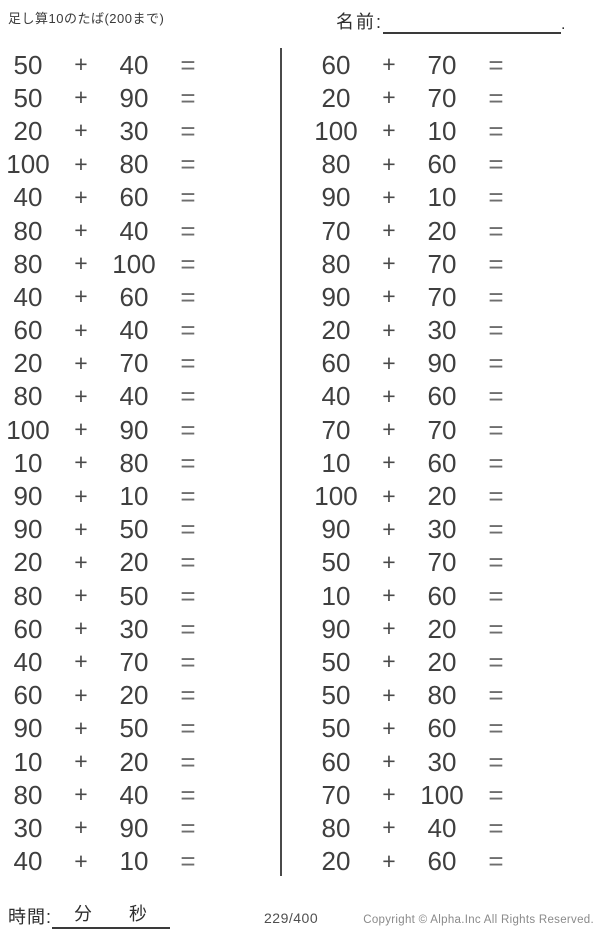 This screenshot has width=600, height=935. I want to click on problem-row: 80 + 60 =, so click(454, 164).